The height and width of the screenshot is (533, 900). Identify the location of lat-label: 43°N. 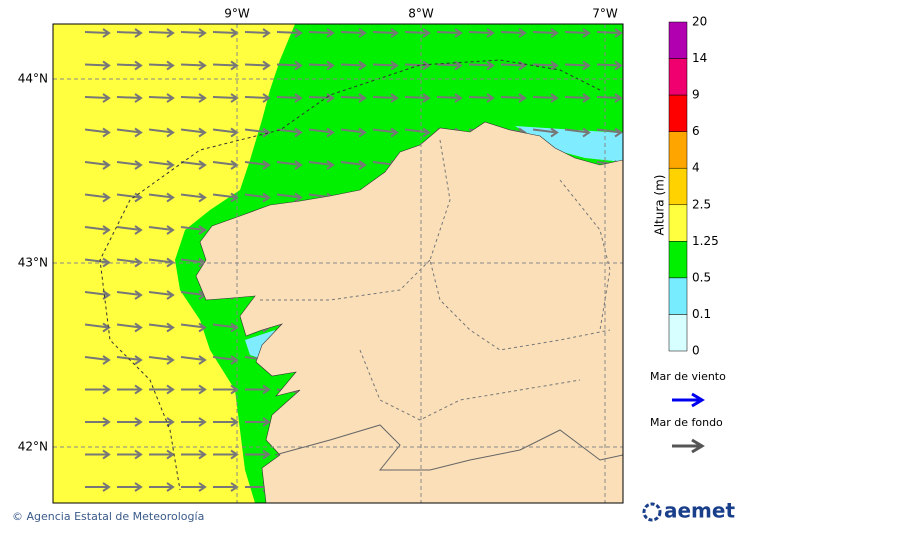
(33, 263).